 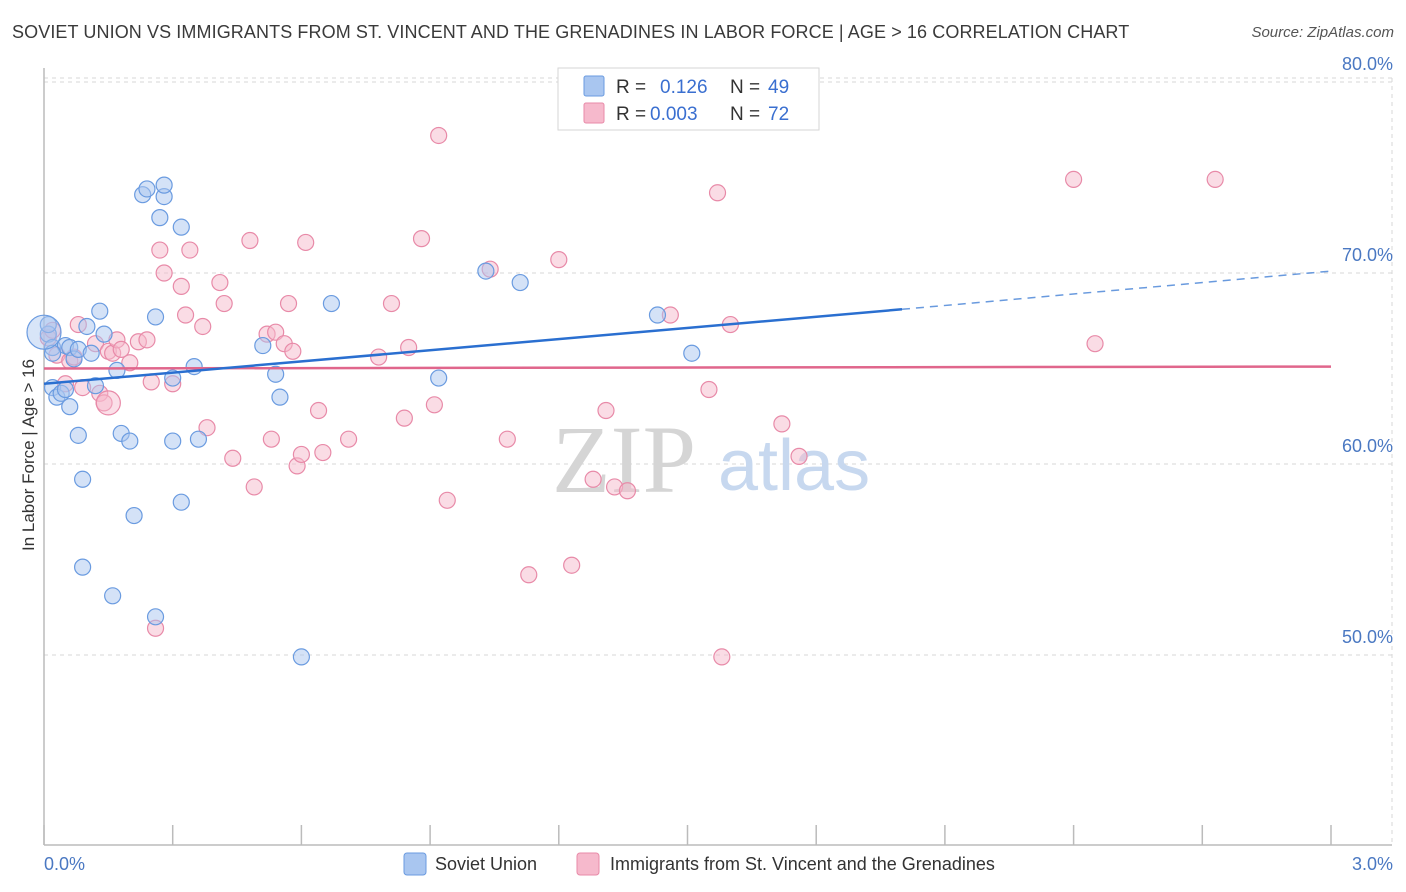 What do you see at coordinates (687, 367) in the screenshot?
I see `trend-line-vincent` at bounding box center [687, 367].